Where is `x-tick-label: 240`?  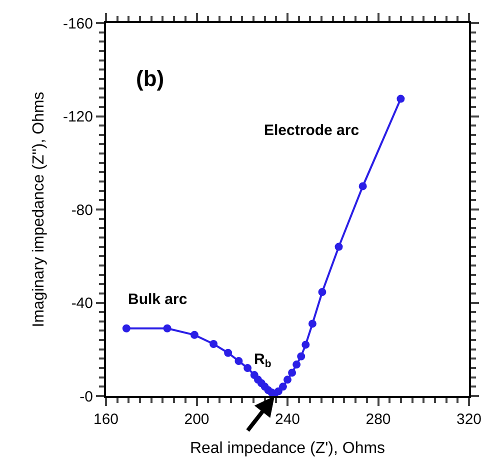
x-tick-label: 240 is located at coordinates (287, 419).